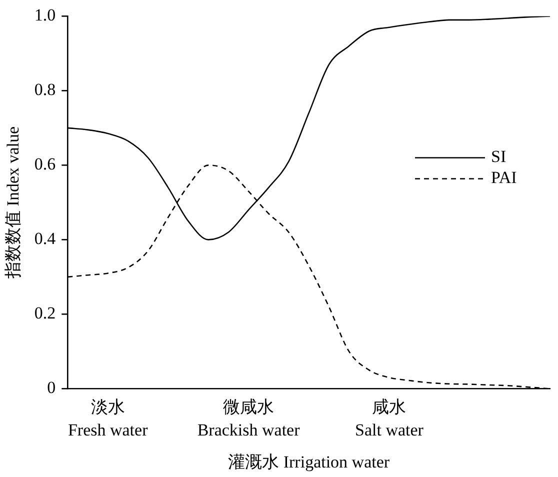  What do you see at coordinates (45, 238) in the screenshot?
I see `y-tick-label: 0.4` at bounding box center [45, 238].